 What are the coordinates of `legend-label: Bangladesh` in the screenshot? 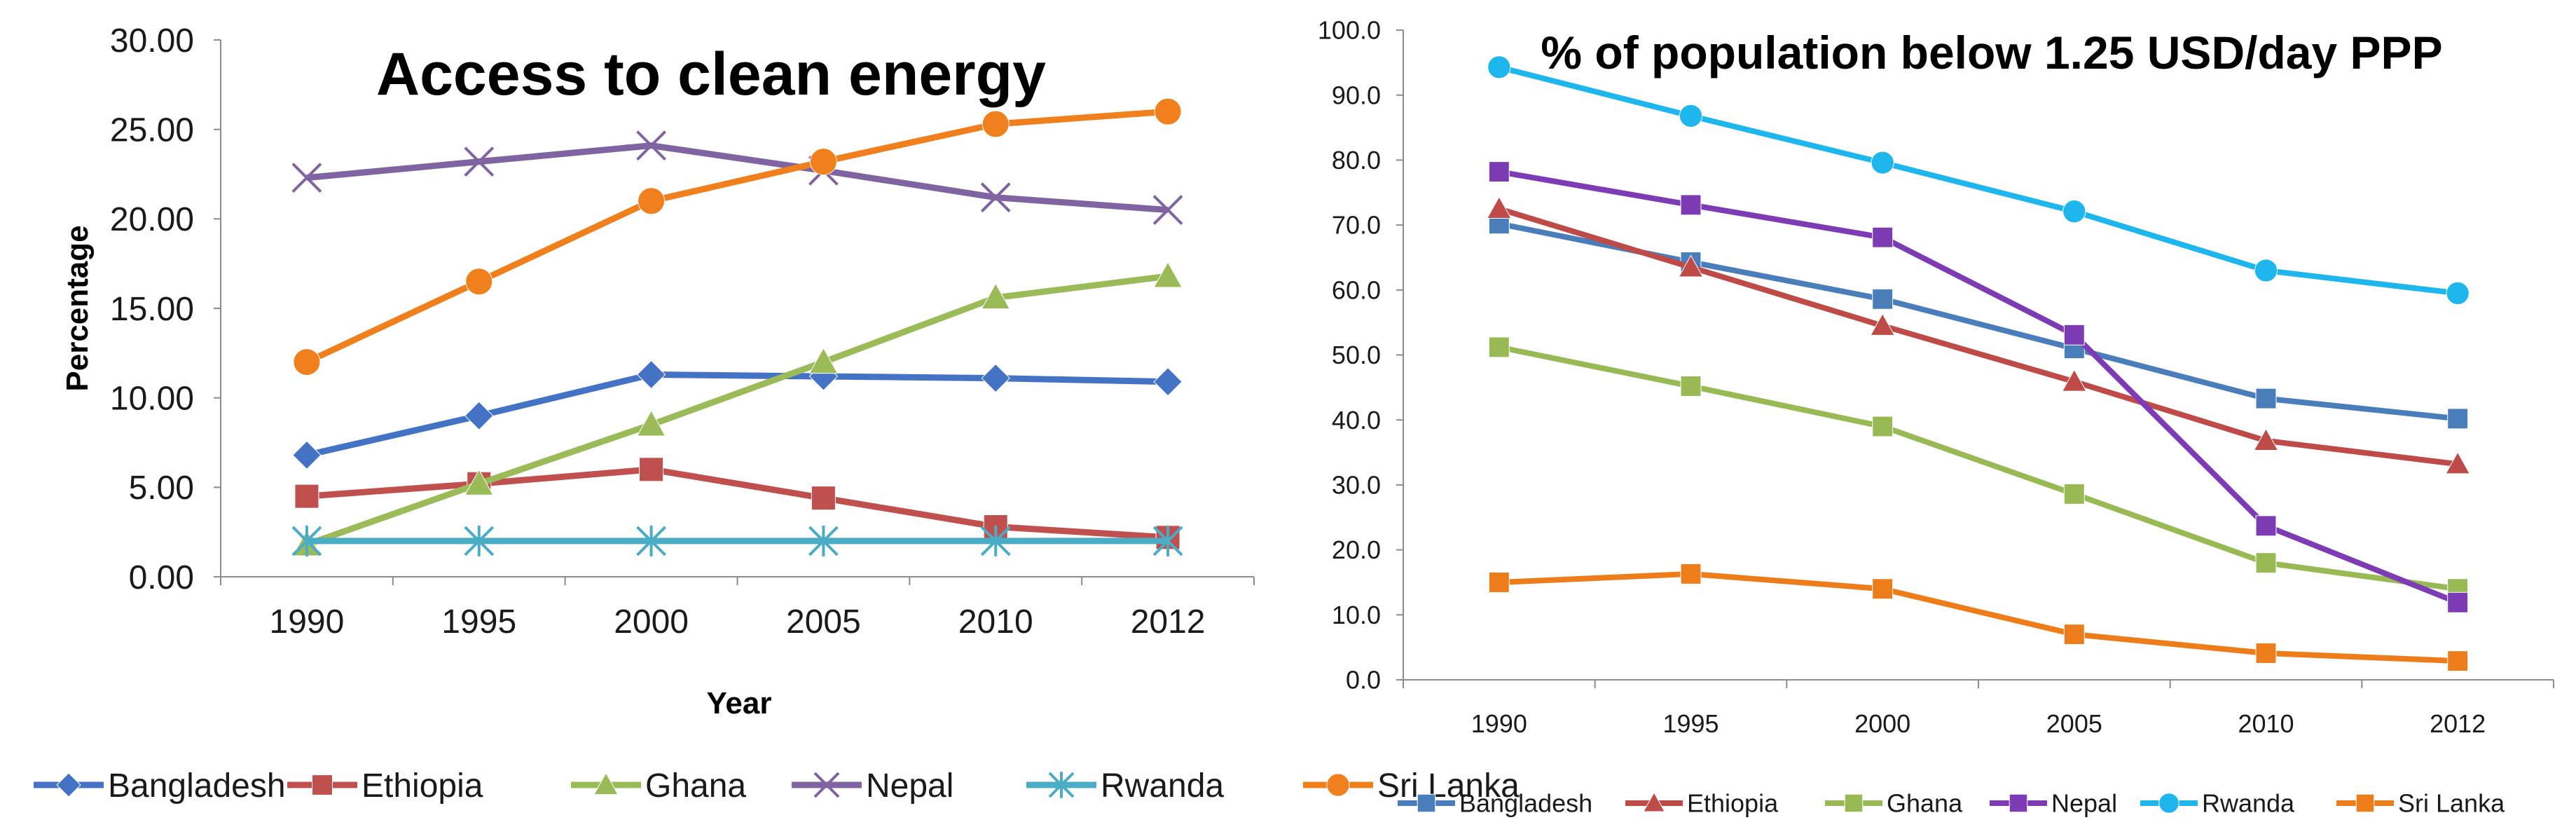 It's located at (197, 786).